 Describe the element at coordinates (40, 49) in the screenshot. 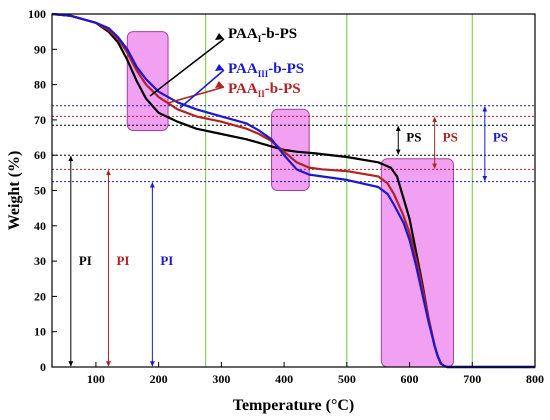

I see `y-tick-label: 90` at that location.